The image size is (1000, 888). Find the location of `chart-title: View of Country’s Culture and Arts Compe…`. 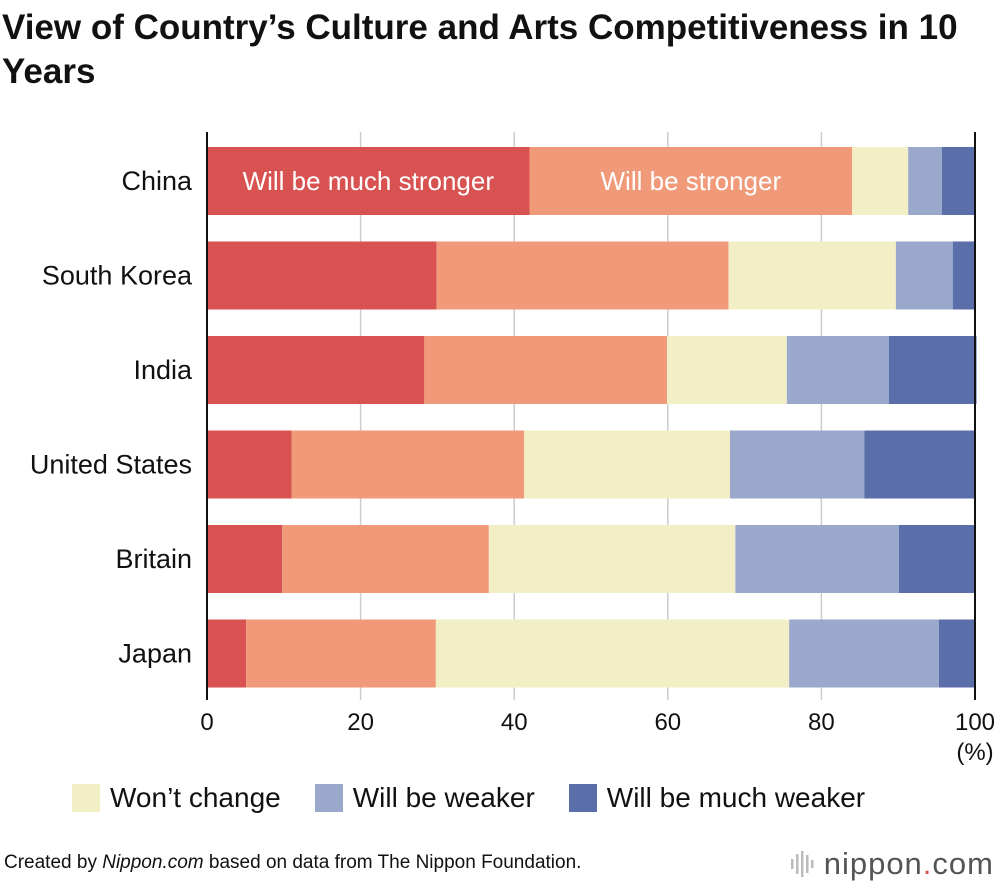

chart-title: View of Country’s Culture and Arts Compe… is located at coordinates (480, 49).